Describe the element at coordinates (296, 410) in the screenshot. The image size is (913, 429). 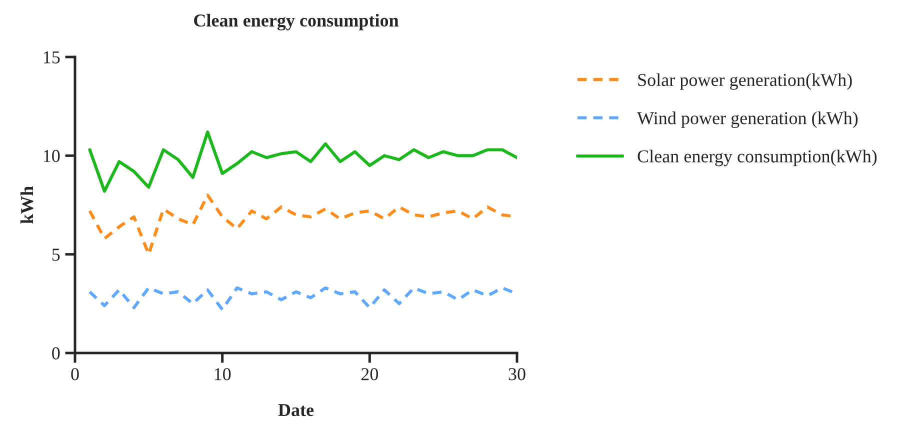
I see `x-axis-title: Date` at that location.